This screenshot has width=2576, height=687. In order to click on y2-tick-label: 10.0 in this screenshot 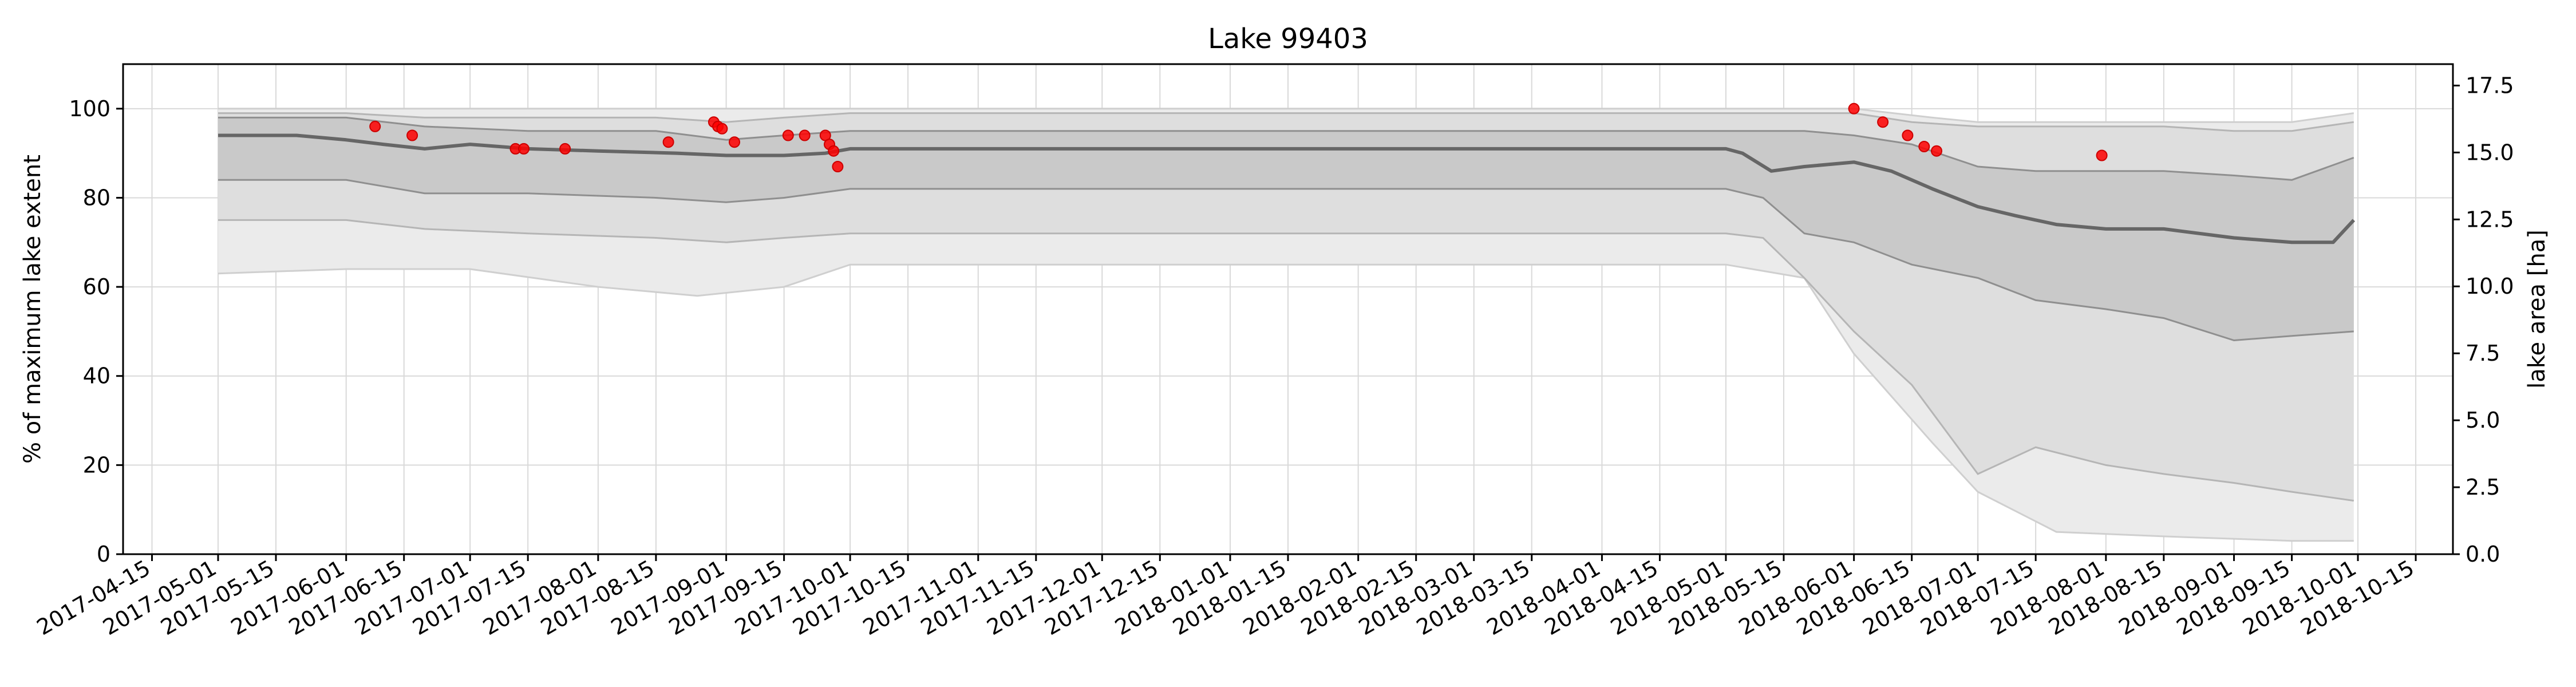, I will do `click(2490, 286)`.